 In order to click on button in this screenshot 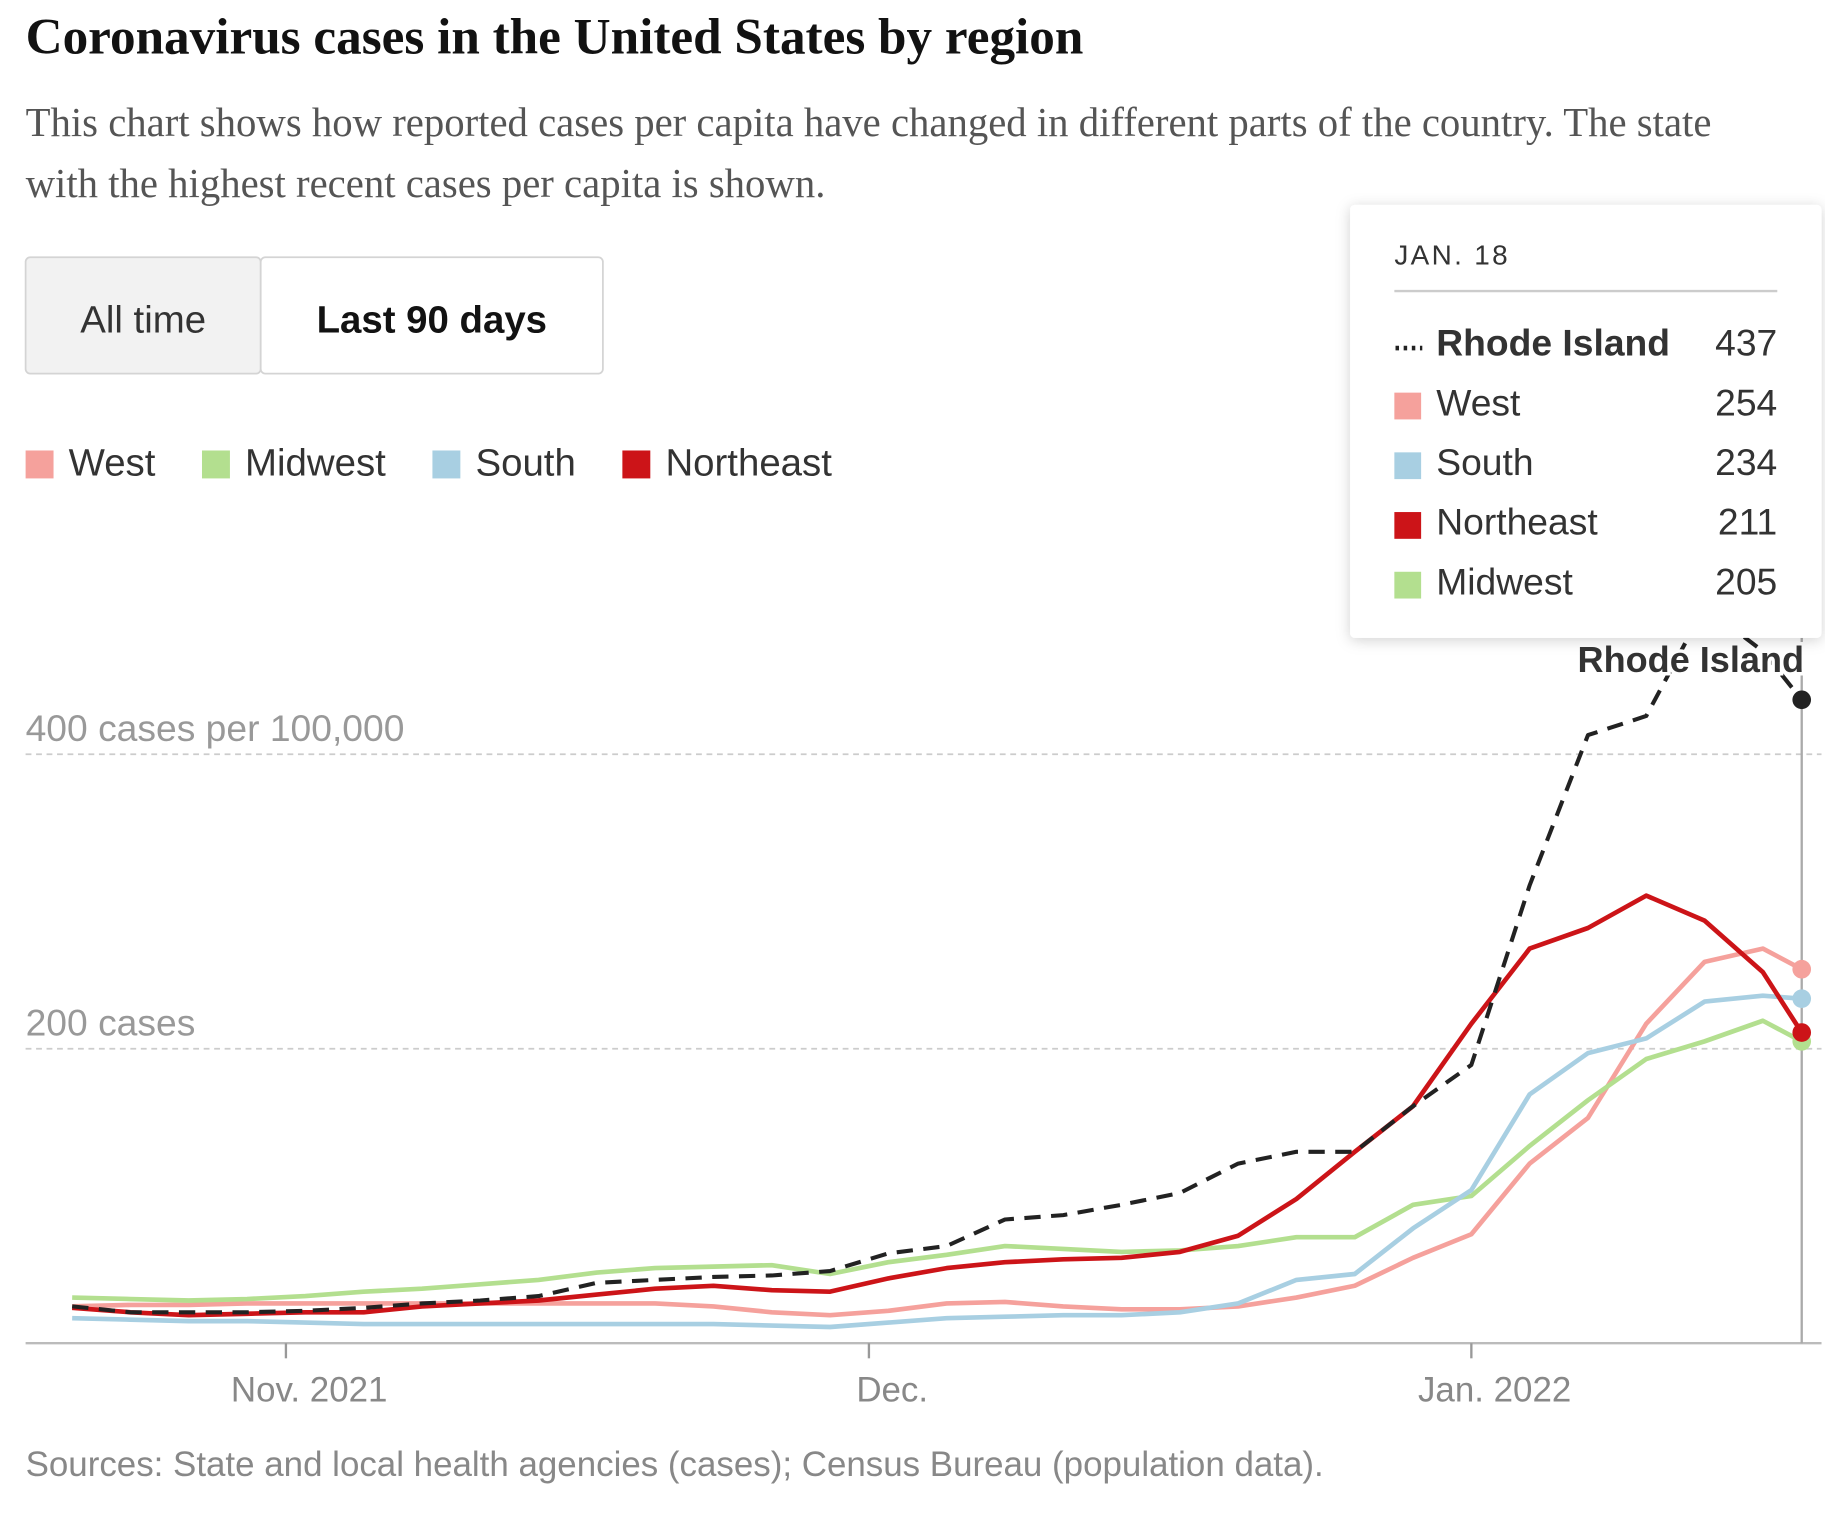, I will do `click(431, 315)`.